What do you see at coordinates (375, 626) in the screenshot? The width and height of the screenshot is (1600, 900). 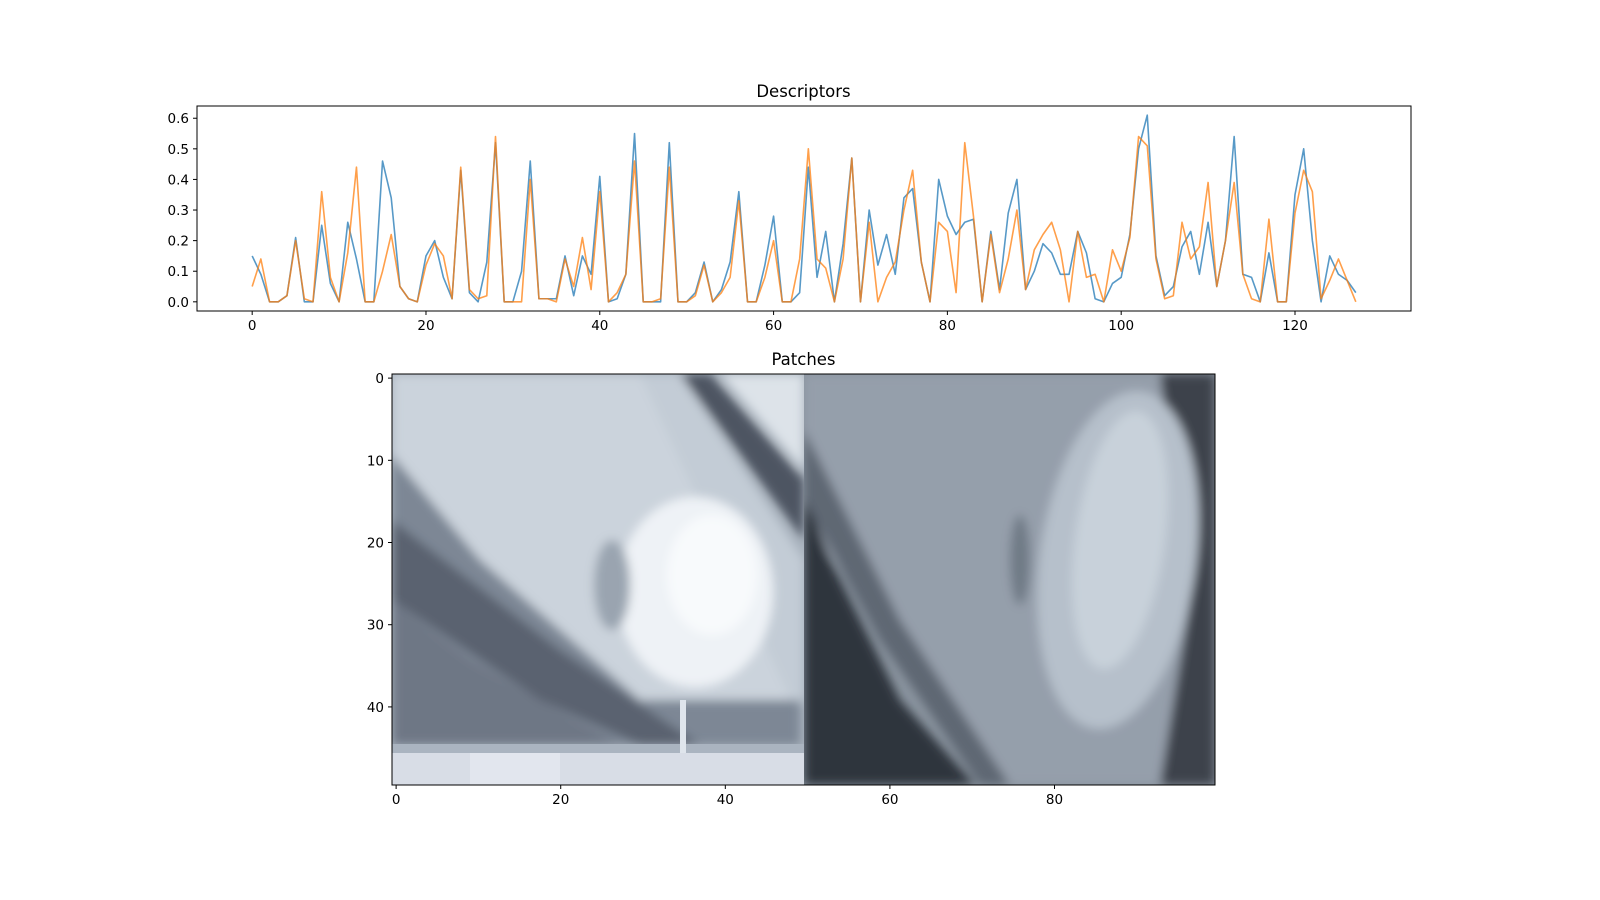 I see `y-tick-label: 30` at bounding box center [375, 626].